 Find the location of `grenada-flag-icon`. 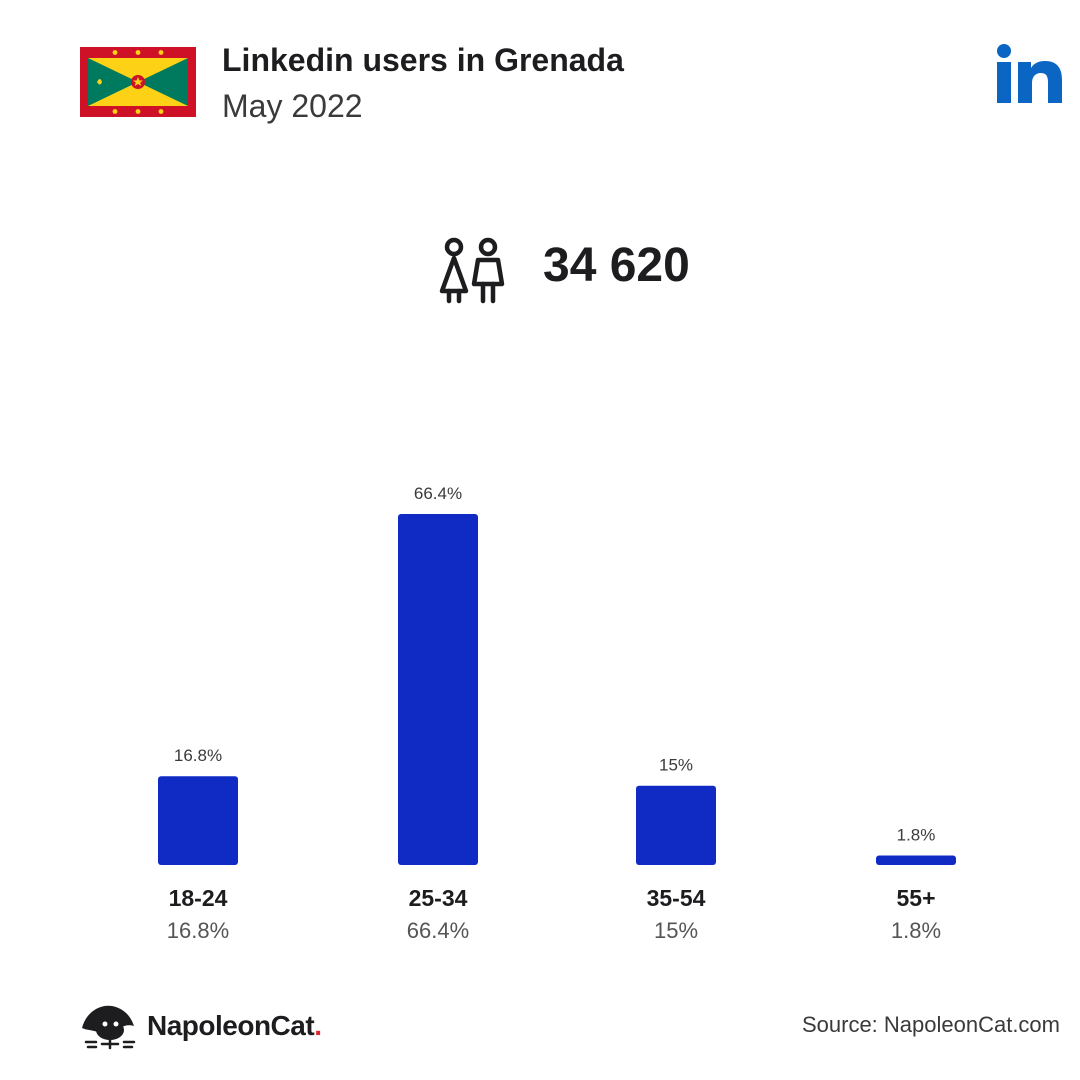

grenada-flag-icon is located at coordinates (138, 82).